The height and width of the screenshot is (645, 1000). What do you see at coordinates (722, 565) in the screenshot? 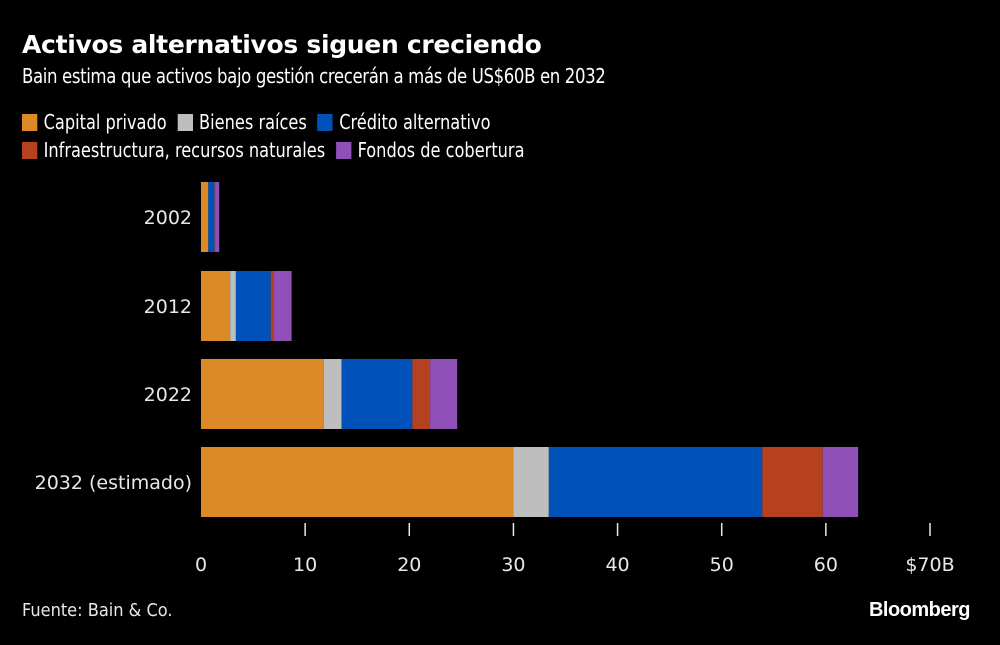
I see `x-tick-label: 50` at bounding box center [722, 565].